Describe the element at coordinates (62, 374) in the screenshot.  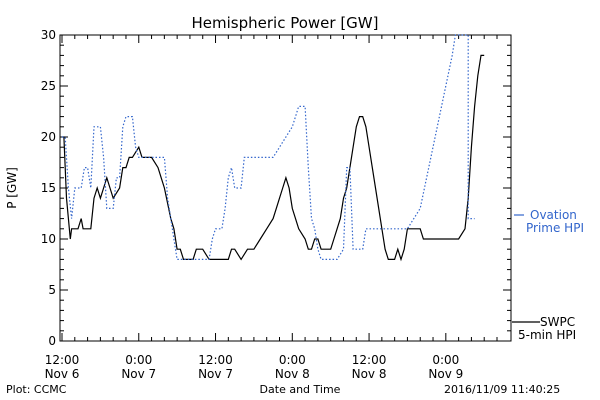
I see `x-tick-label-date: Nov 6` at that location.